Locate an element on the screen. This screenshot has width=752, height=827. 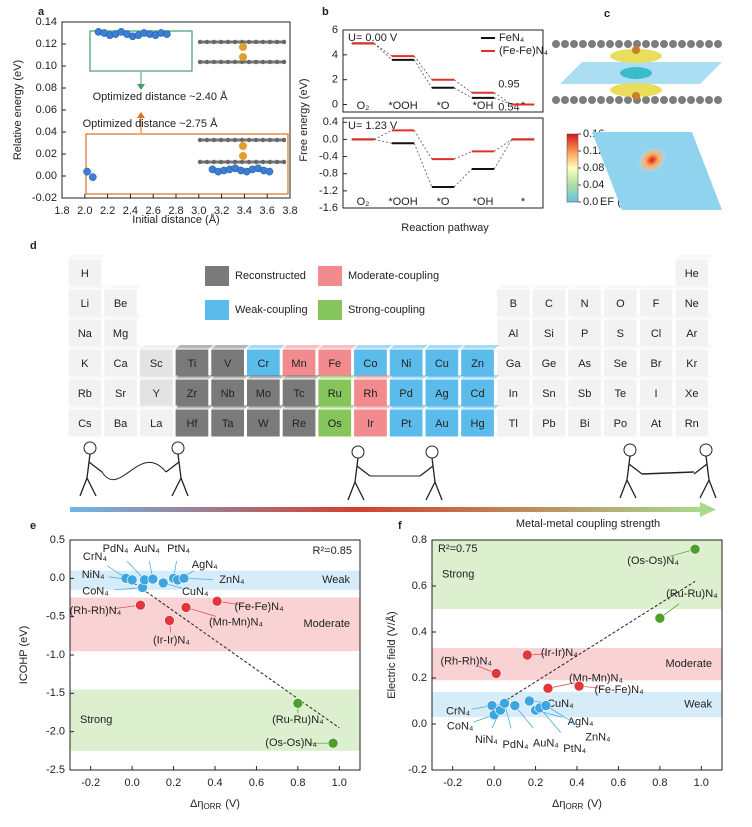
y-tick-label: 0.4 is located at coordinates (330, 122).